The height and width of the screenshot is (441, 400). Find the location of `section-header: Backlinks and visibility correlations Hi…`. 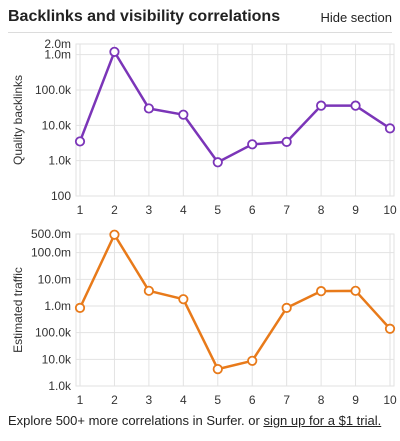

section-header: Backlinks and visibility correlations Hi… is located at coordinates (200, 17).